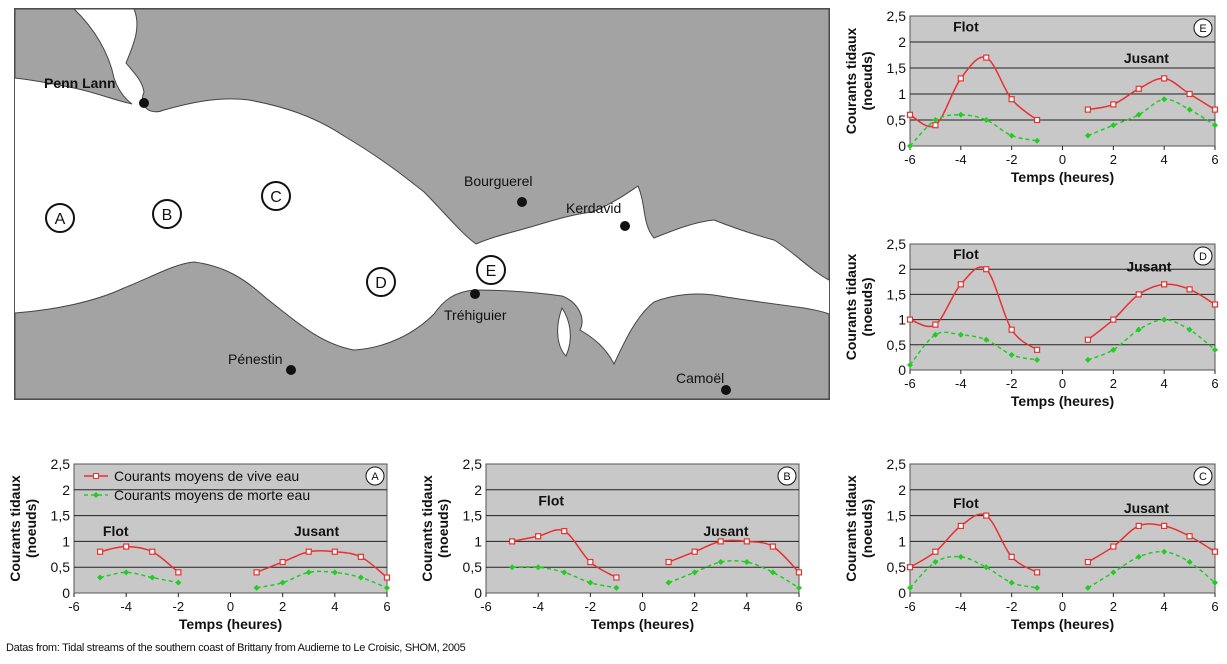 The width and height of the screenshot is (1227, 664). I want to click on x-axis-label-e: Temps (heures), so click(1062, 177).